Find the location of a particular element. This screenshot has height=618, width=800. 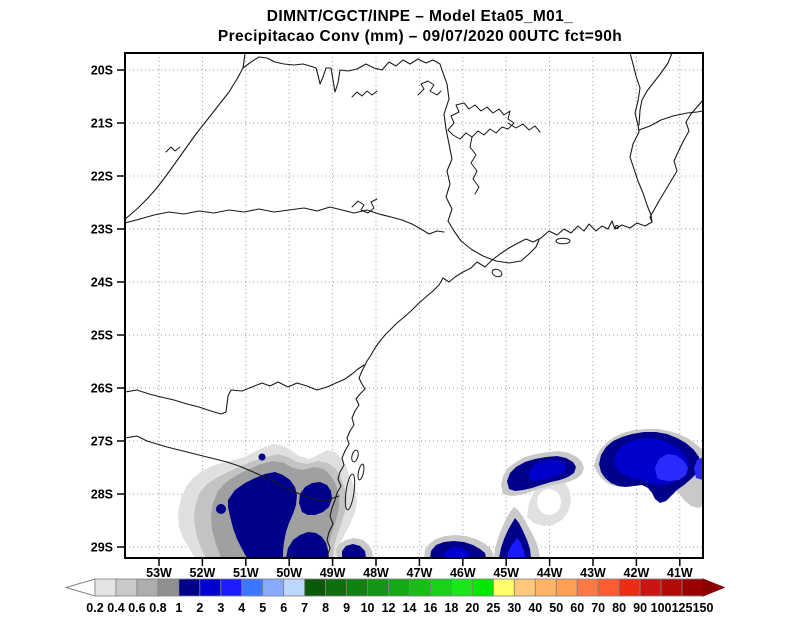

colorbar-label: 0.8 is located at coordinates (157, 608).